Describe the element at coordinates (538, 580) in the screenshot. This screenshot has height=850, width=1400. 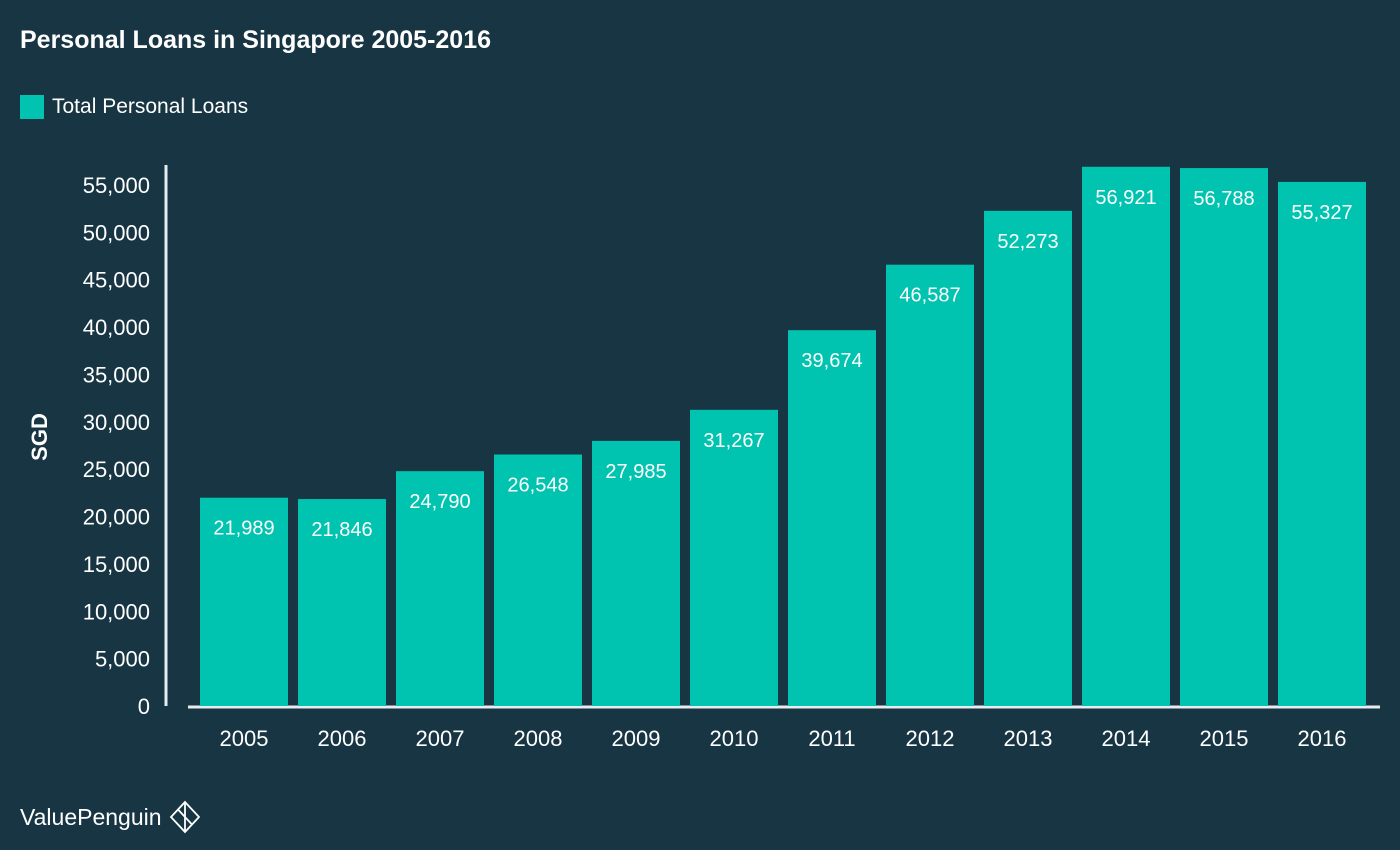
I see `bar-2008` at that location.